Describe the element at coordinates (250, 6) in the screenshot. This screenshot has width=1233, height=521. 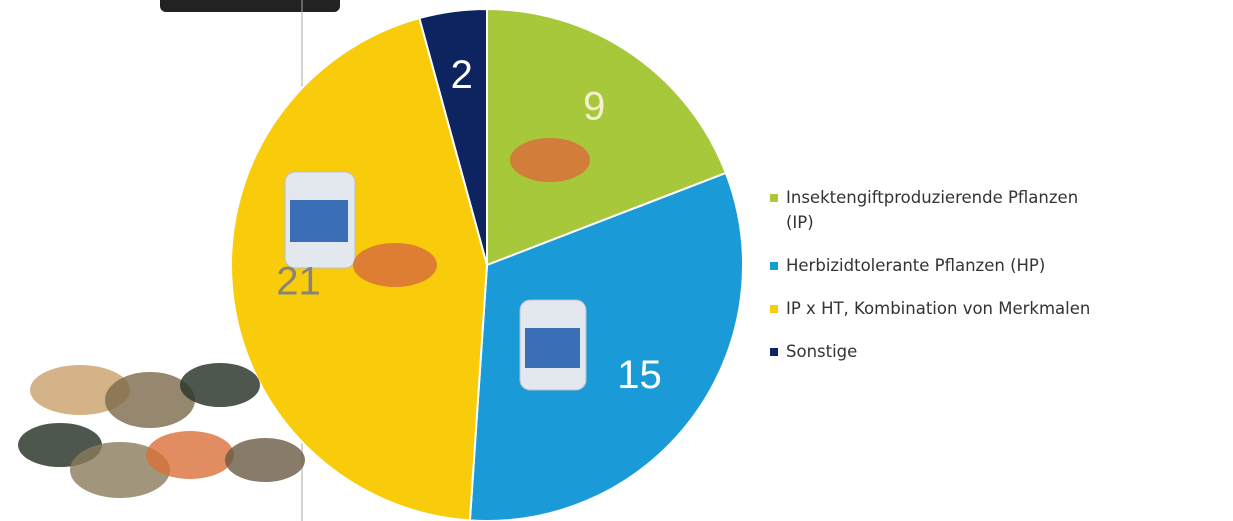
I see `header-box` at that location.